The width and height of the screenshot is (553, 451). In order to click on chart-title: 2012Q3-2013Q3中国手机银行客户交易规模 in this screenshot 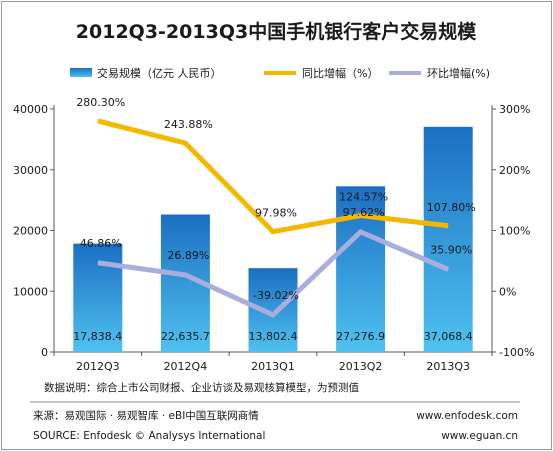, I will do `click(276, 31)`.